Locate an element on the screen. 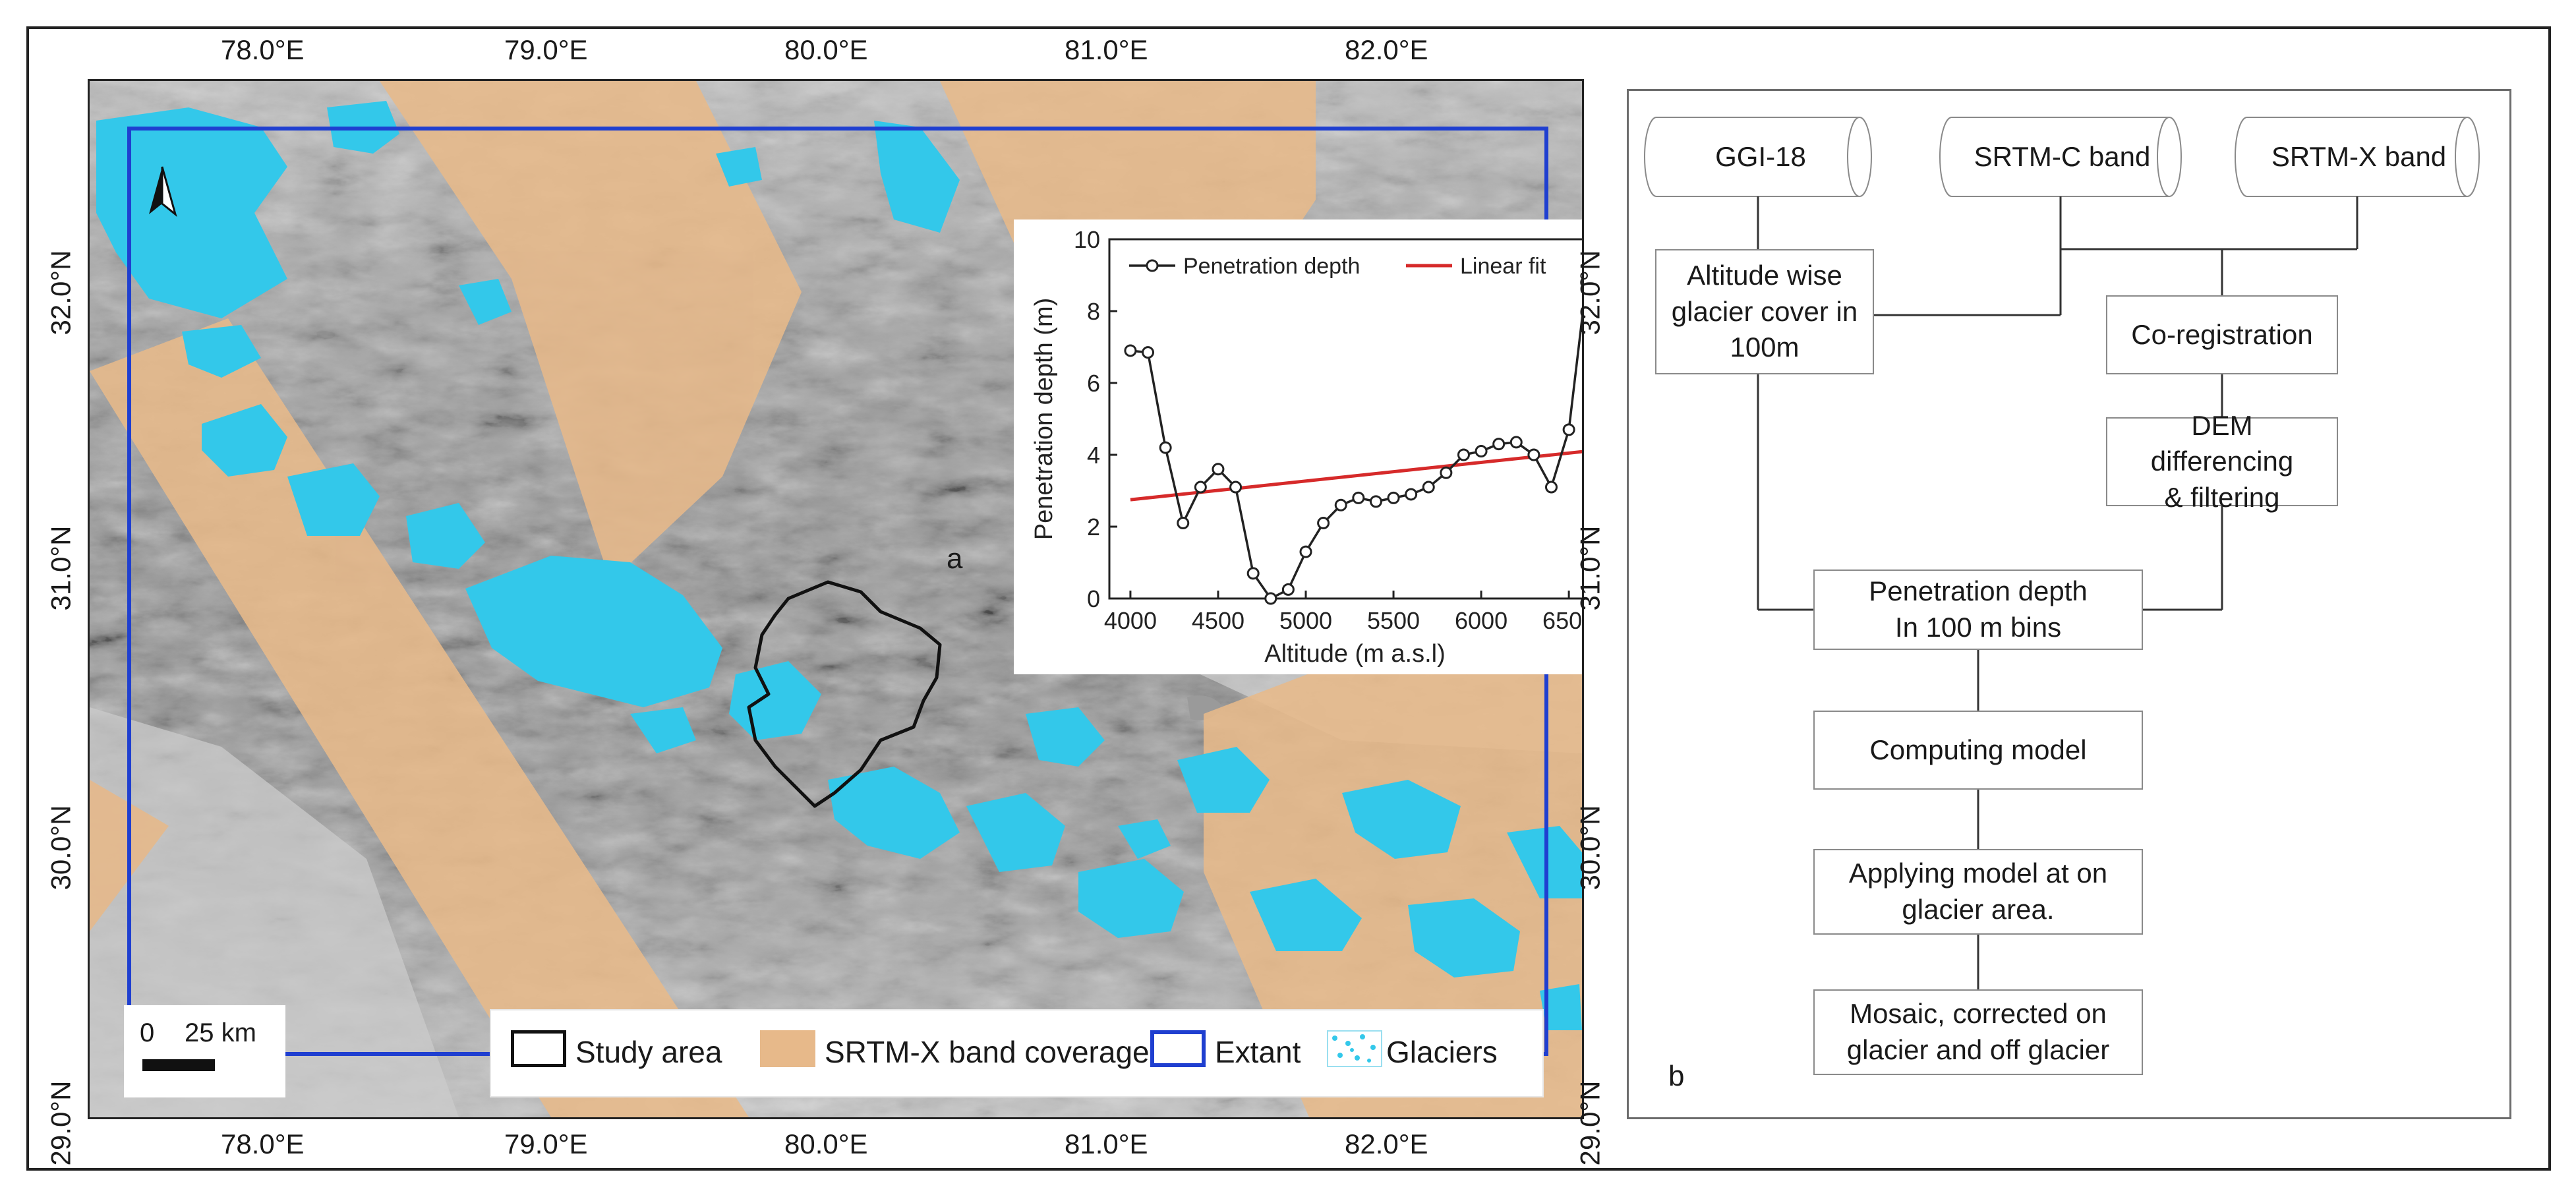 Image resolution: width=2576 pixels, height=1197 pixels. data-cylinders is located at coordinates (2062, 157).